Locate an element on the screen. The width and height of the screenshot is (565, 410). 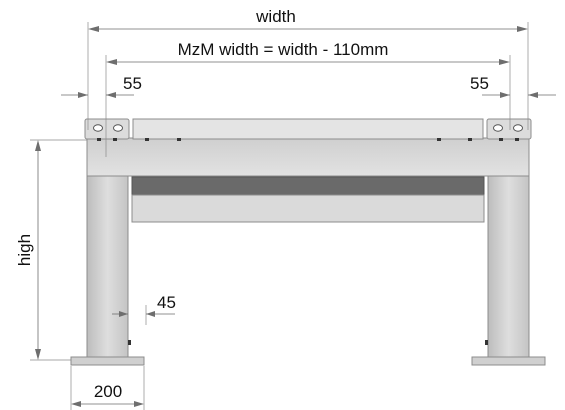
width-label: width is located at coordinates (275, 16).